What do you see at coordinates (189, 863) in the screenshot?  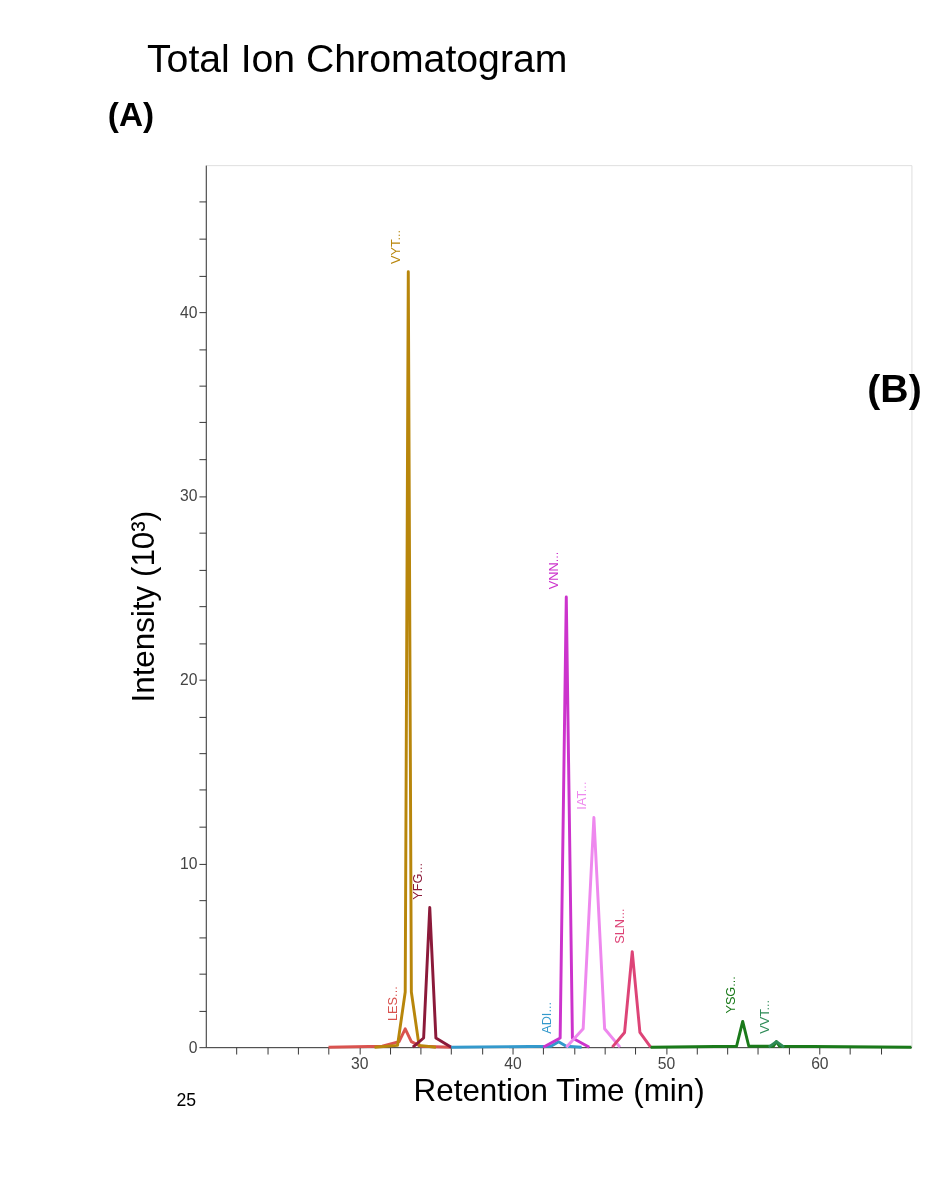 I see `y-tick-label: 10` at bounding box center [189, 863].